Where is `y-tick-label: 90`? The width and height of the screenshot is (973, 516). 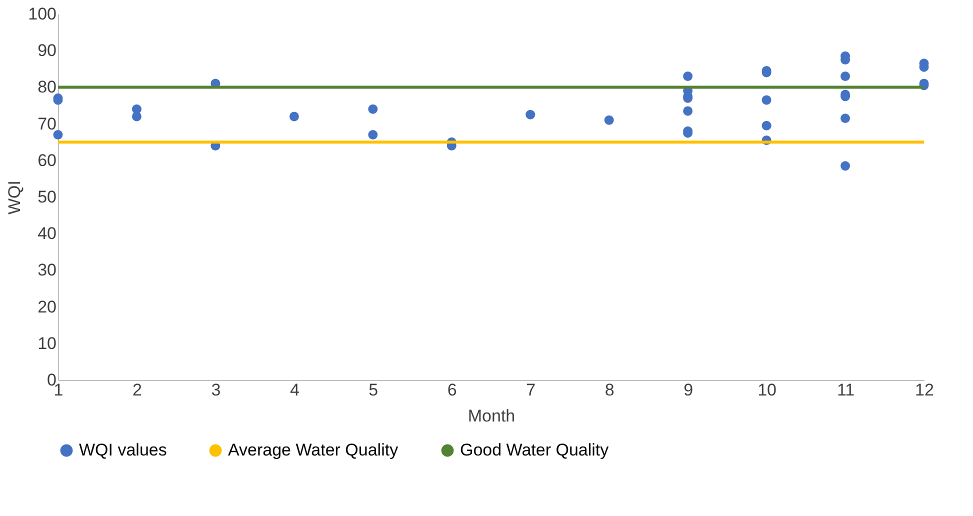
y-tick-label: 90 is located at coordinates (47, 50).